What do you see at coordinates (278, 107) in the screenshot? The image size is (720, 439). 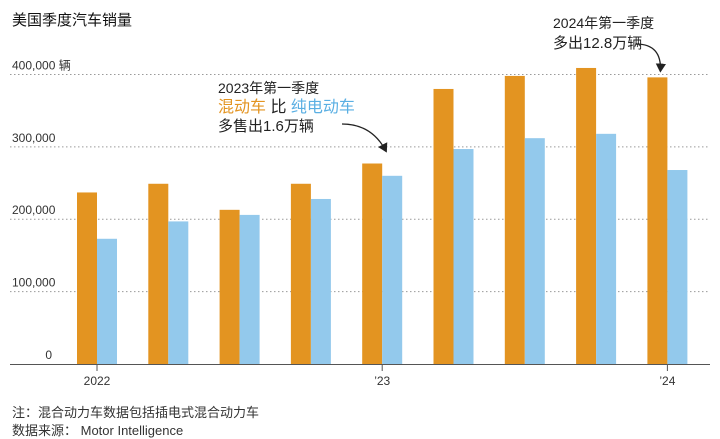 I see `annotation-vs-label: 比` at bounding box center [278, 107].